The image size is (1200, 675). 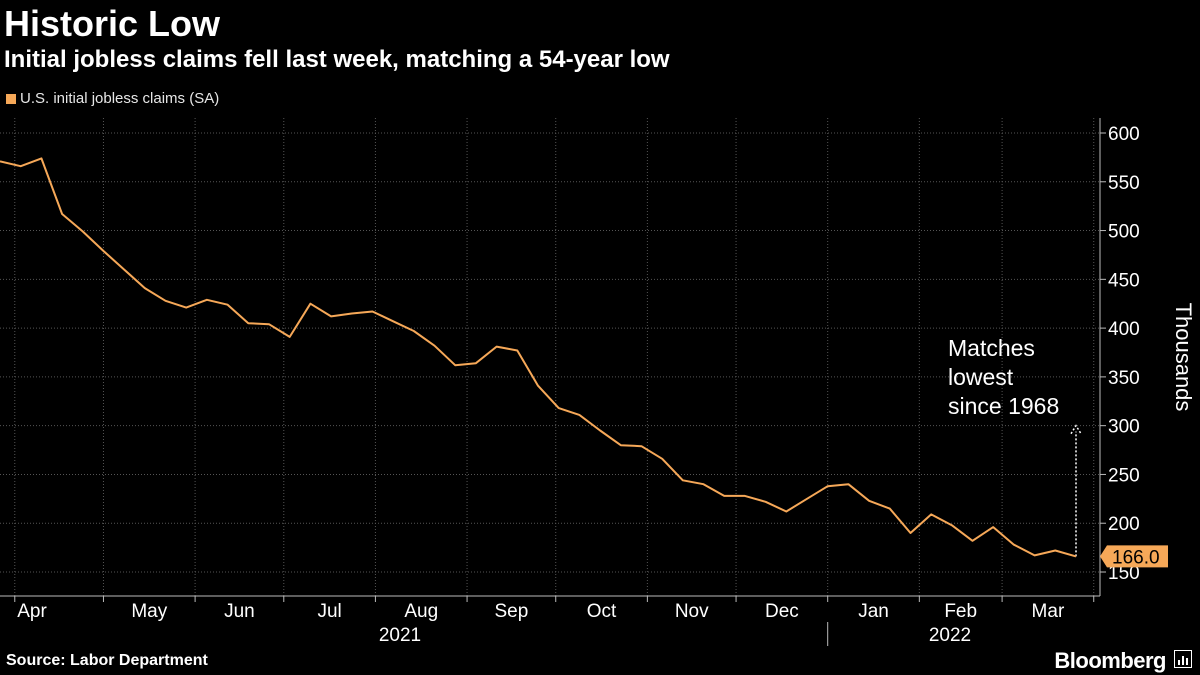 What do you see at coordinates (950, 635) in the screenshot?
I see `year-label: 2022` at bounding box center [950, 635].